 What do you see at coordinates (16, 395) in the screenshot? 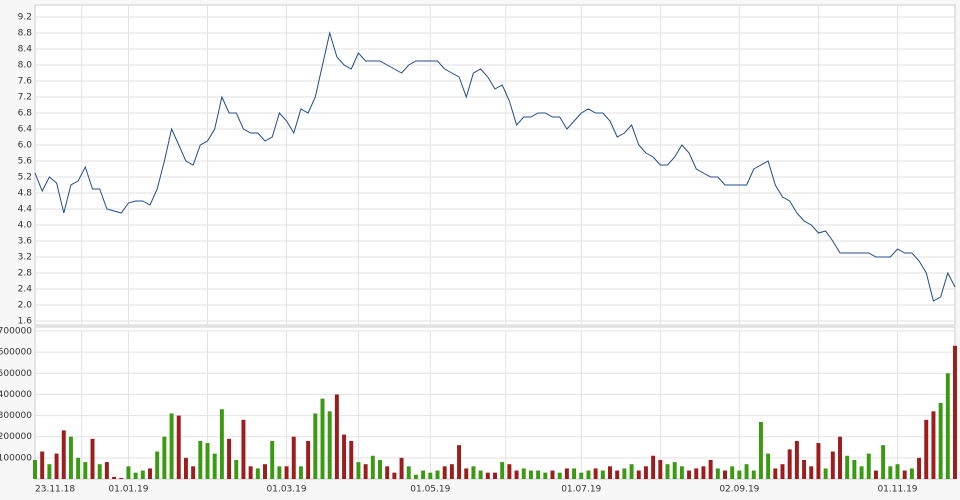
I see `y-tick-label: 400000` at bounding box center [16, 395].